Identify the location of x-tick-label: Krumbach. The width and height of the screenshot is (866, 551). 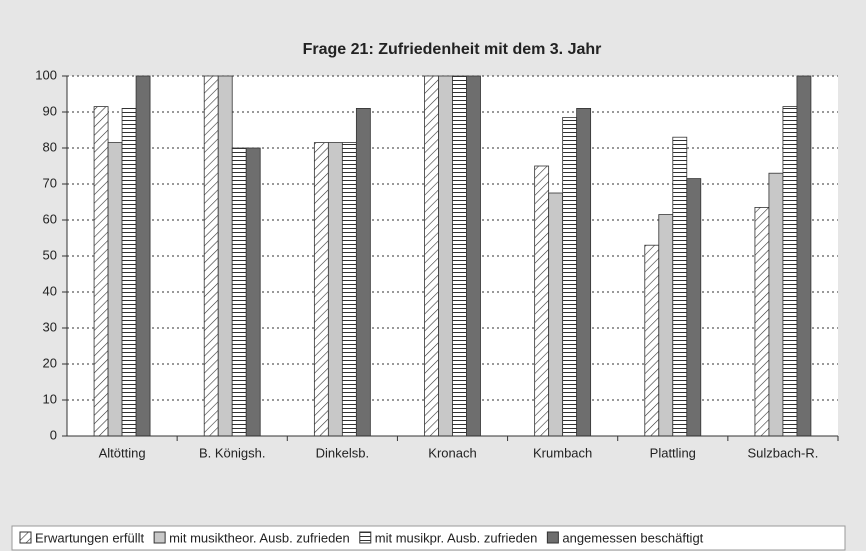
(562, 452).